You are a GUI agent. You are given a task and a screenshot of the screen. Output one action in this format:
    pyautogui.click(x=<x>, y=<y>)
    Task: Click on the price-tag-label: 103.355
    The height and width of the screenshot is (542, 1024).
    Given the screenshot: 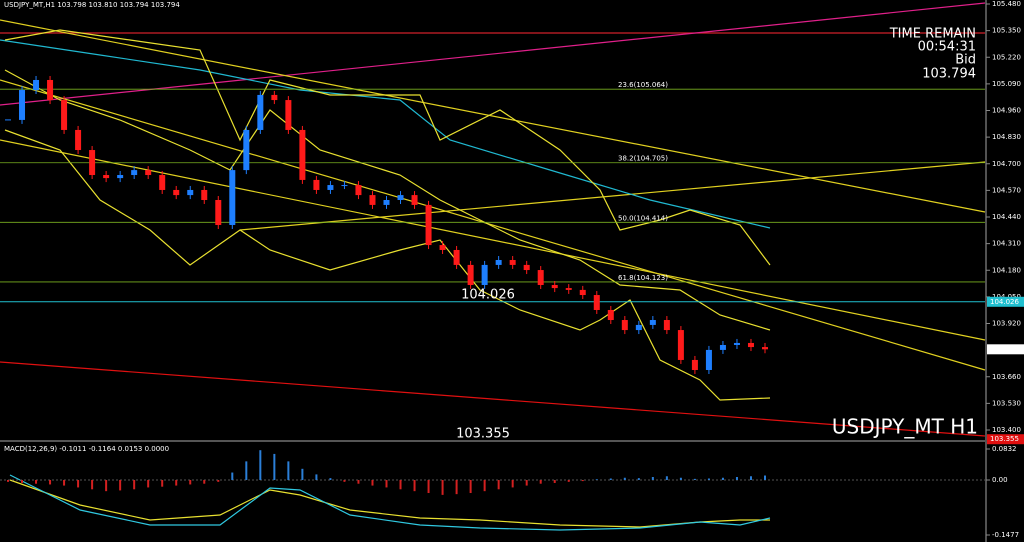 What is the action you would take?
    pyautogui.click(x=1004, y=439)
    